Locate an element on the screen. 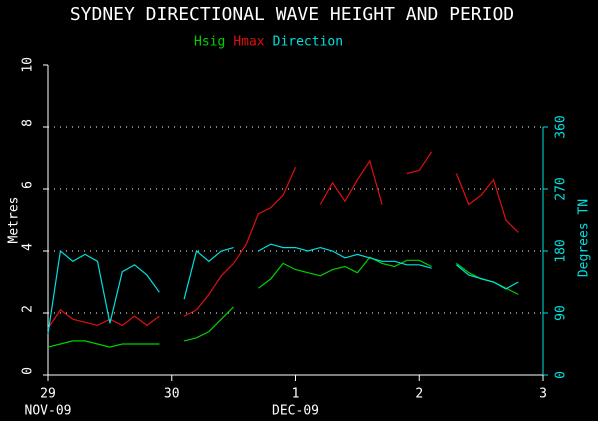  y-tick-label: 6 is located at coordinates (28, 185).